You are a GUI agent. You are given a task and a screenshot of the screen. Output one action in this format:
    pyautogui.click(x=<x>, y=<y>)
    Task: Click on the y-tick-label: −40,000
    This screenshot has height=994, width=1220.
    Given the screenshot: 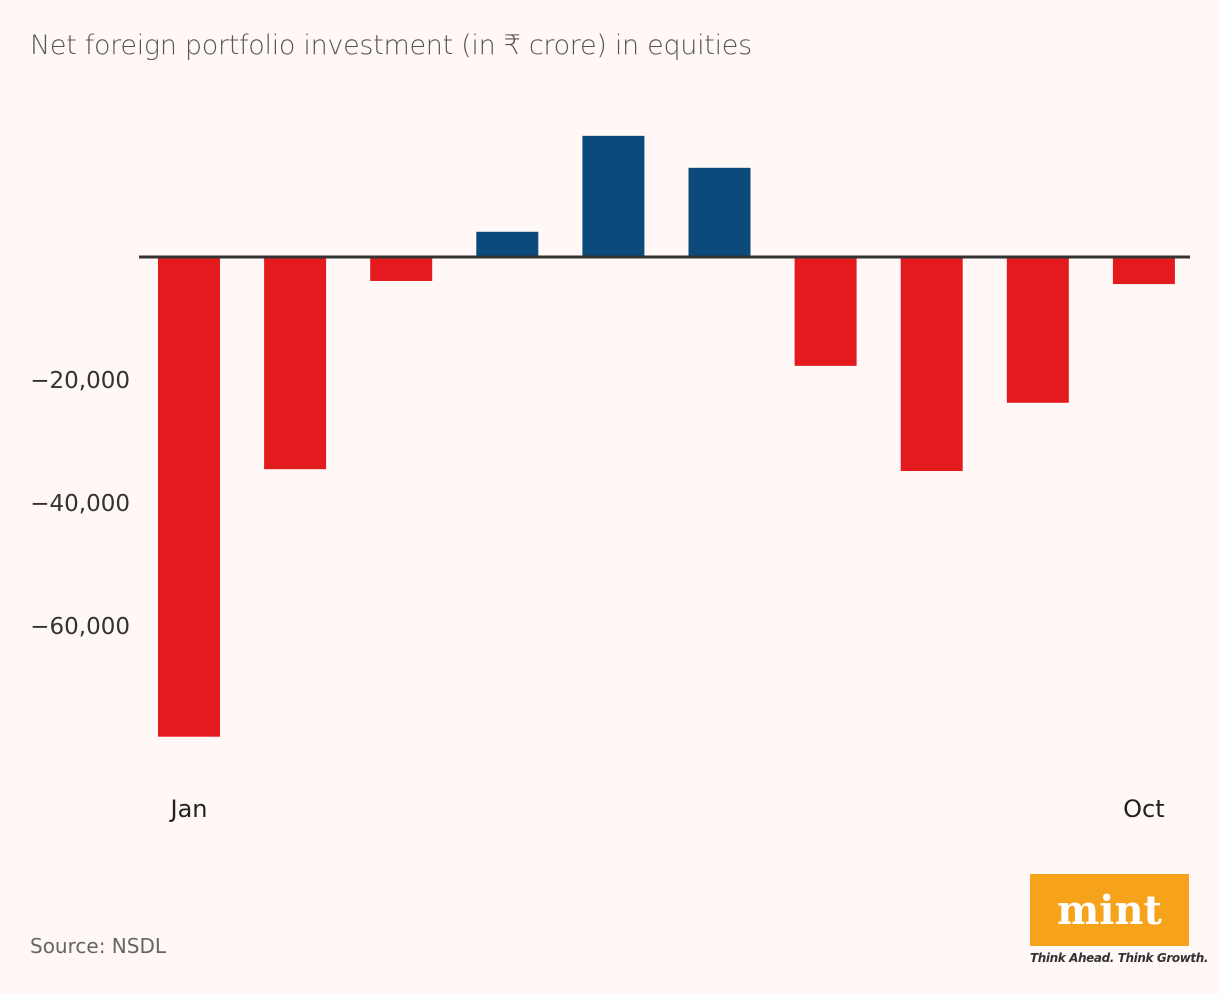 What is the action you would take?
    pyautogui.click(x=80, y=504)
    